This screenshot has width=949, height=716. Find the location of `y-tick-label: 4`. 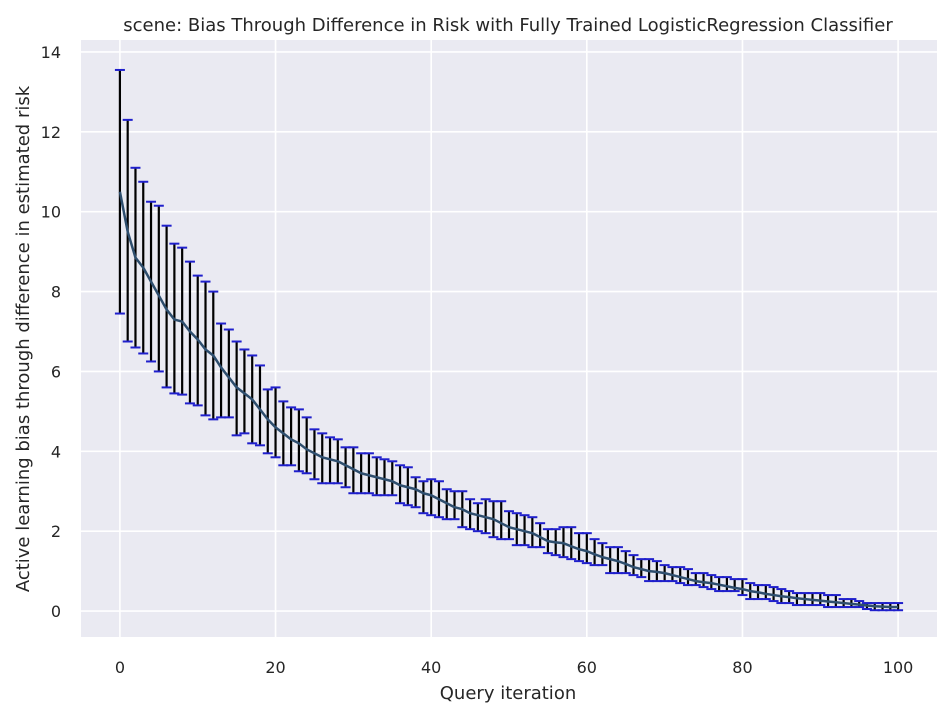

y-tick-label: 4 is located at coordinates (56, 451).